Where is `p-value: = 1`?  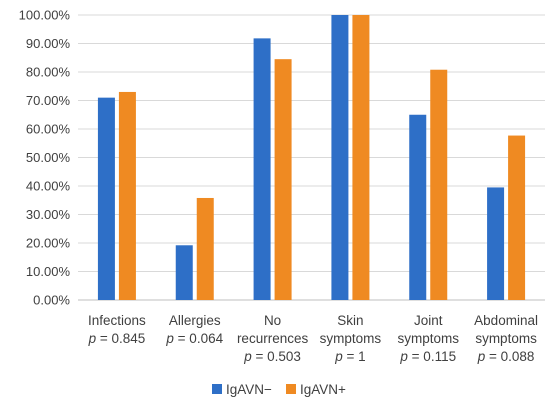 p-value: = 1 is located at coordinates (354, 356).